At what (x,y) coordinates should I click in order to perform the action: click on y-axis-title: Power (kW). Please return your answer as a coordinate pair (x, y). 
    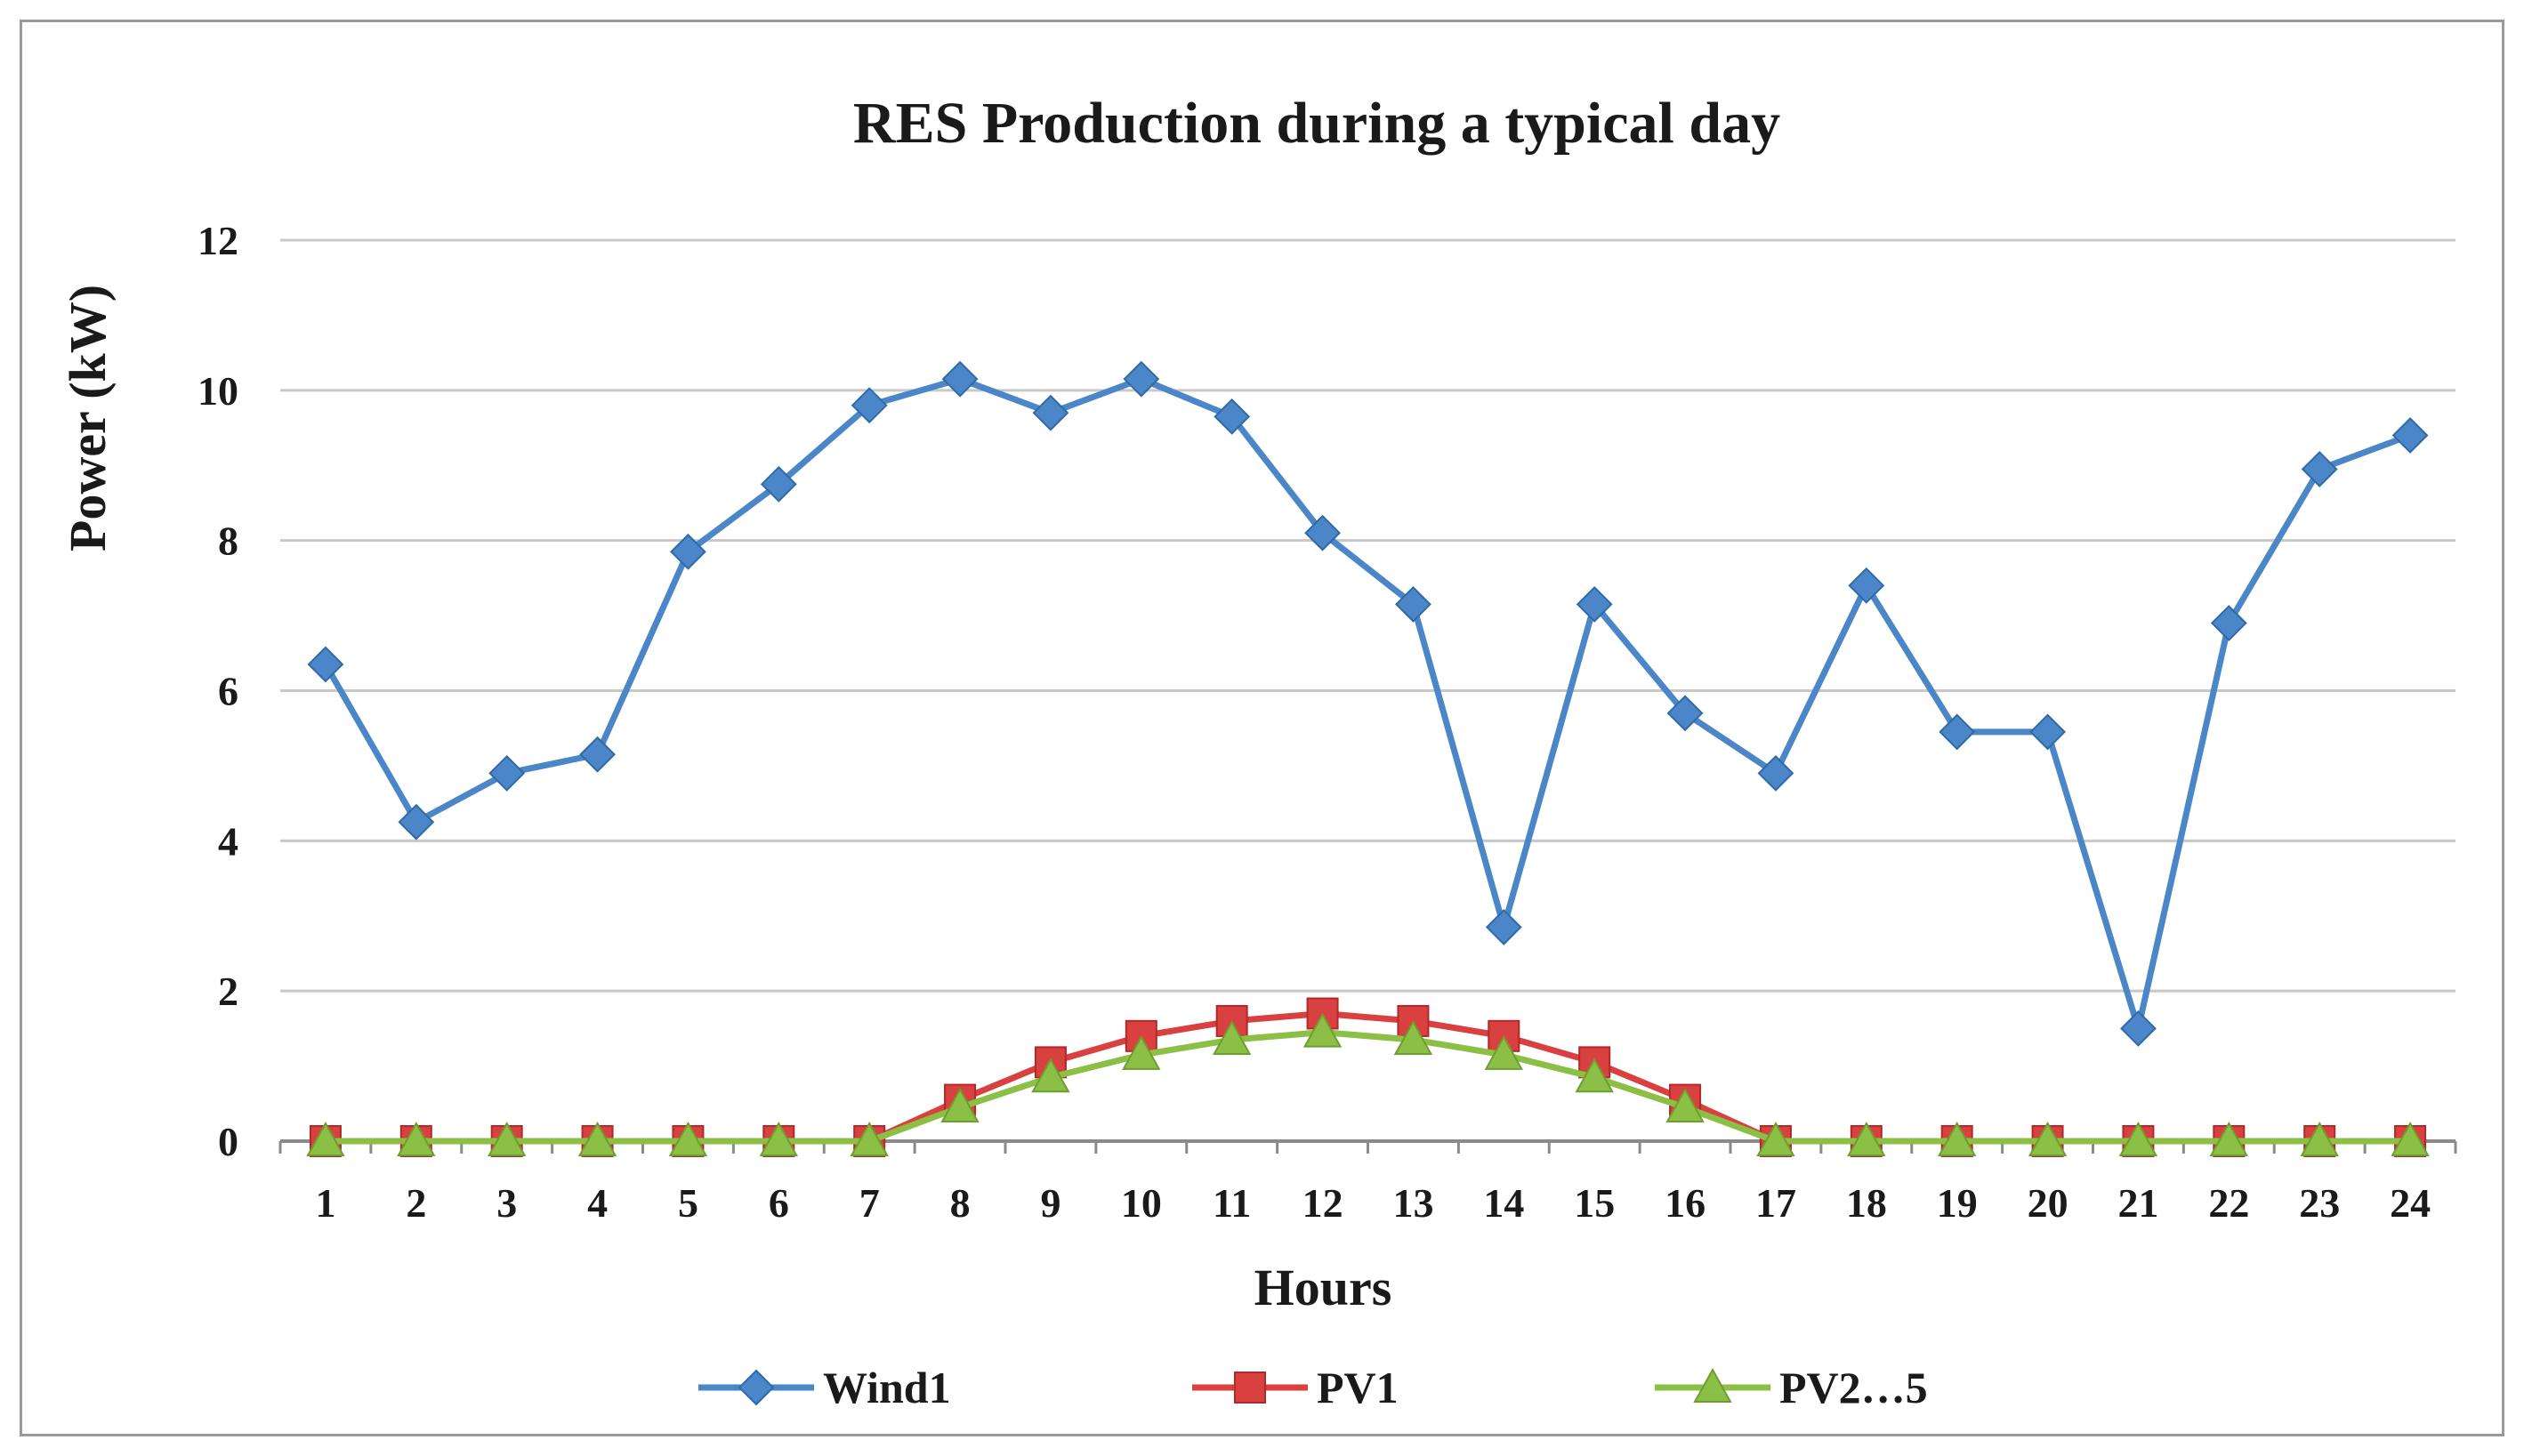
    Looking at the image, I should click on (88, 418).